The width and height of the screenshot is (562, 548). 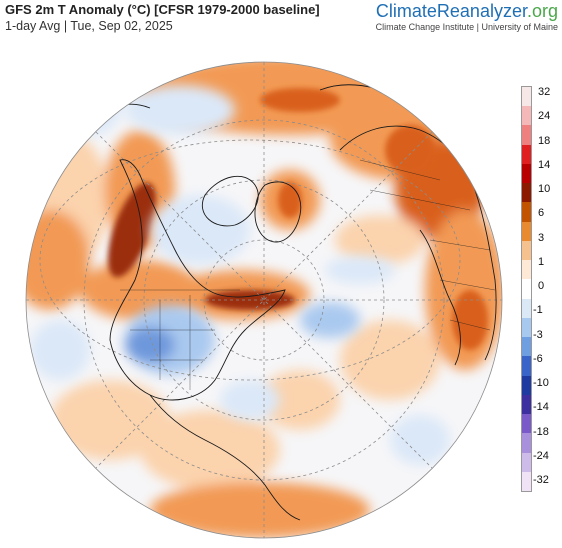 I want to click on colorbar-tick-label: 24, so click(x=544, y=116).